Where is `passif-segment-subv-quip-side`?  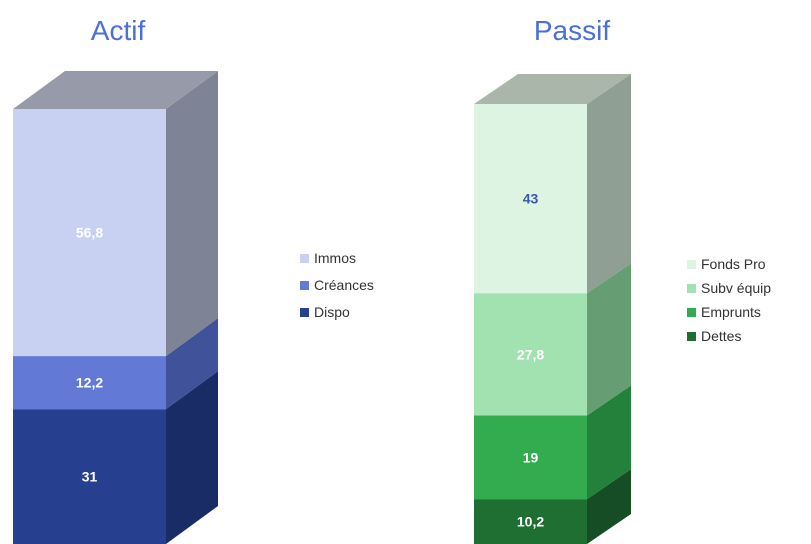 passif-segment-subv-quip-side is located at coordinates (609, 339).